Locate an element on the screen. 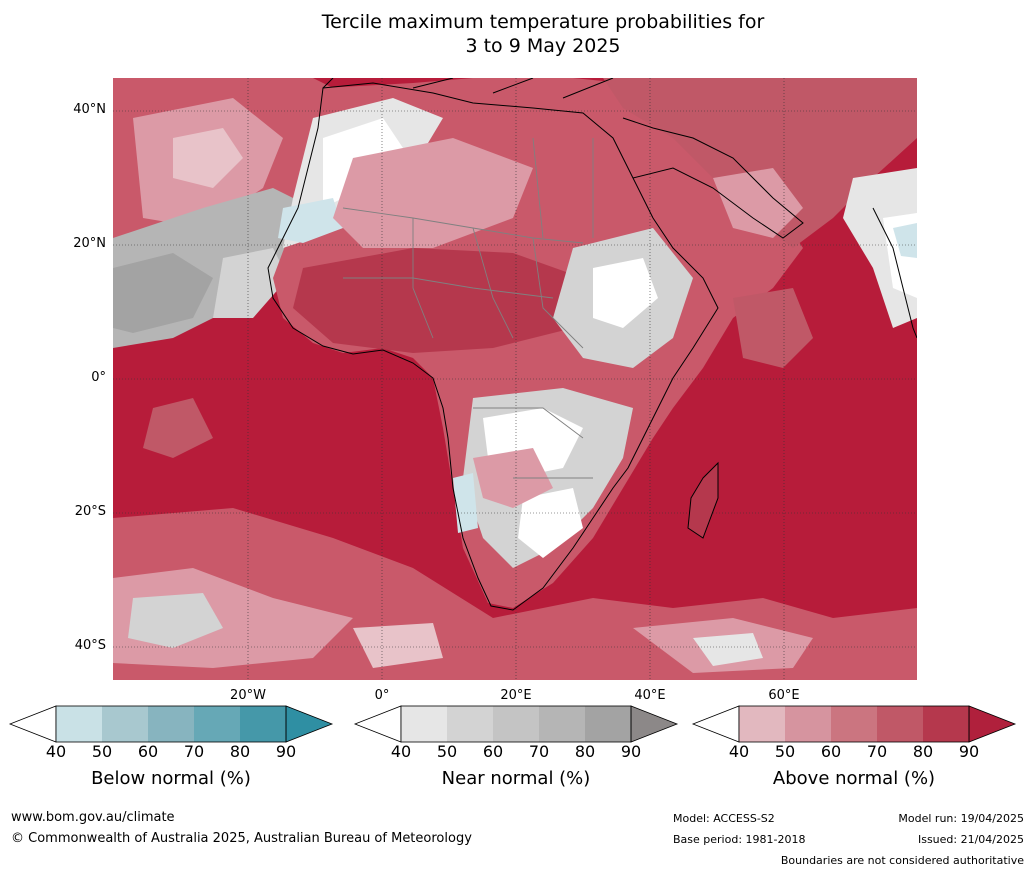 The height and width of the screenshot is (873, 1035). region-southern-near-west is located at coordinates (175, 620).